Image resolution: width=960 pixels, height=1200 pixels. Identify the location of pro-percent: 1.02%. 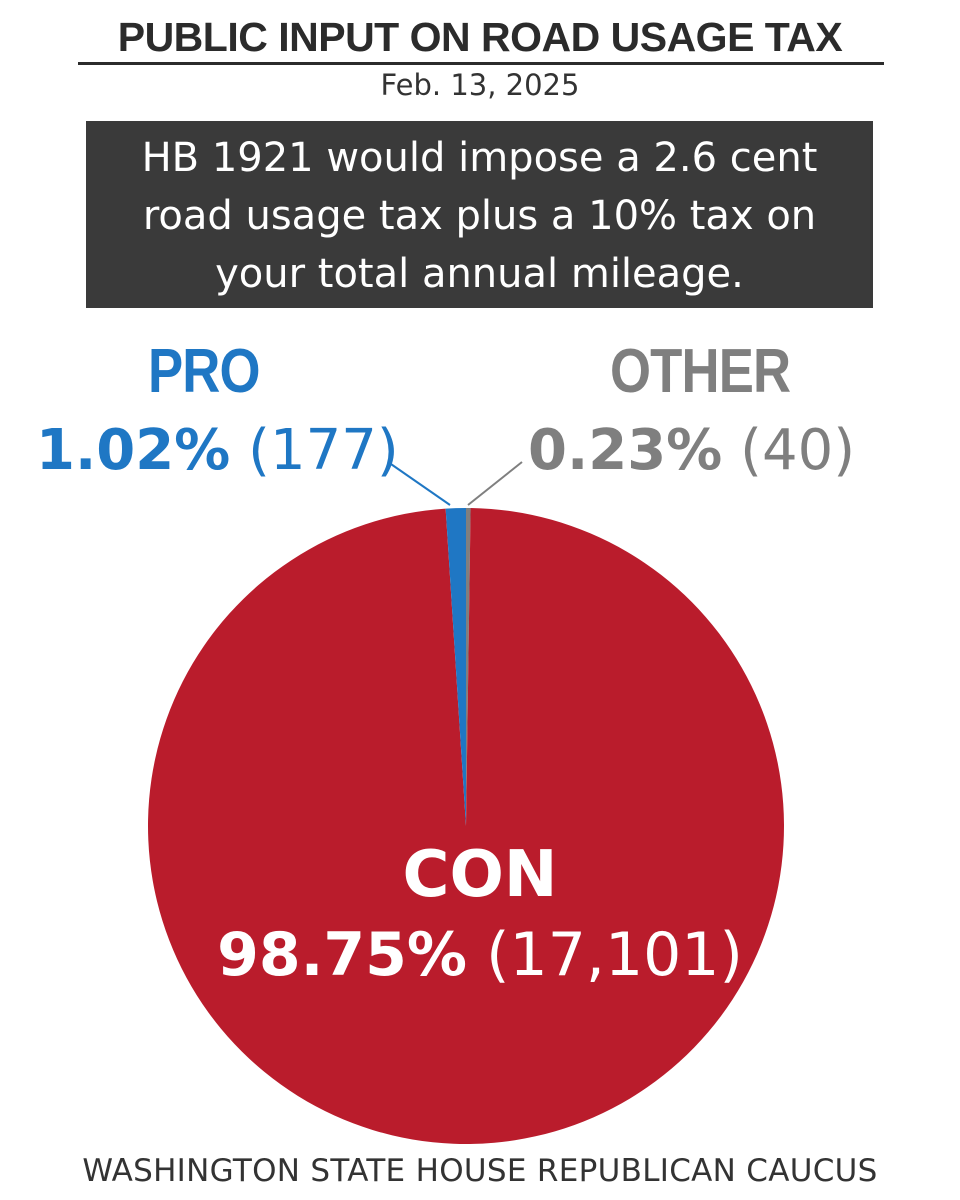
(133, 450).